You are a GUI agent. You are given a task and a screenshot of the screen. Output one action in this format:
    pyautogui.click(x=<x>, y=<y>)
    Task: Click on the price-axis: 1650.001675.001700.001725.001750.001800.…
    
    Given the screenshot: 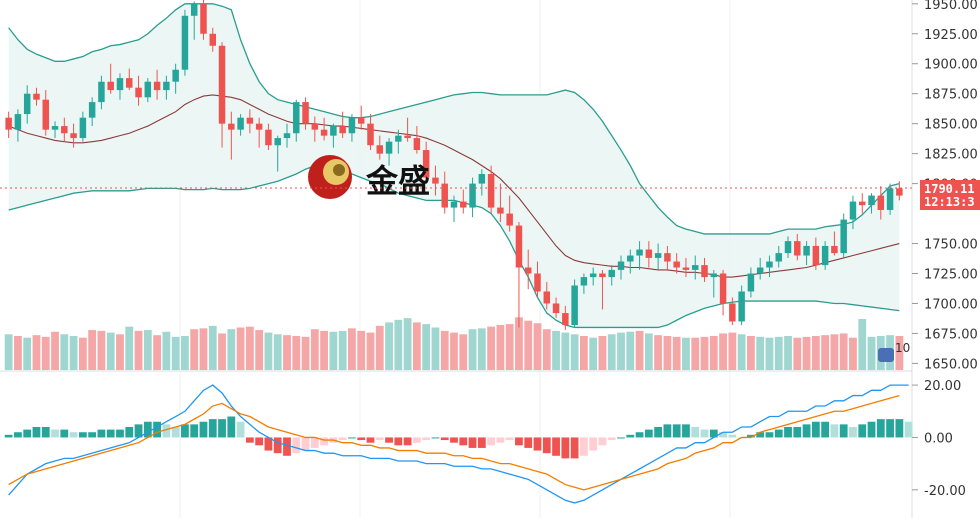 What is the action you would take?
    pyautogui.click(x=945, y=249)
    